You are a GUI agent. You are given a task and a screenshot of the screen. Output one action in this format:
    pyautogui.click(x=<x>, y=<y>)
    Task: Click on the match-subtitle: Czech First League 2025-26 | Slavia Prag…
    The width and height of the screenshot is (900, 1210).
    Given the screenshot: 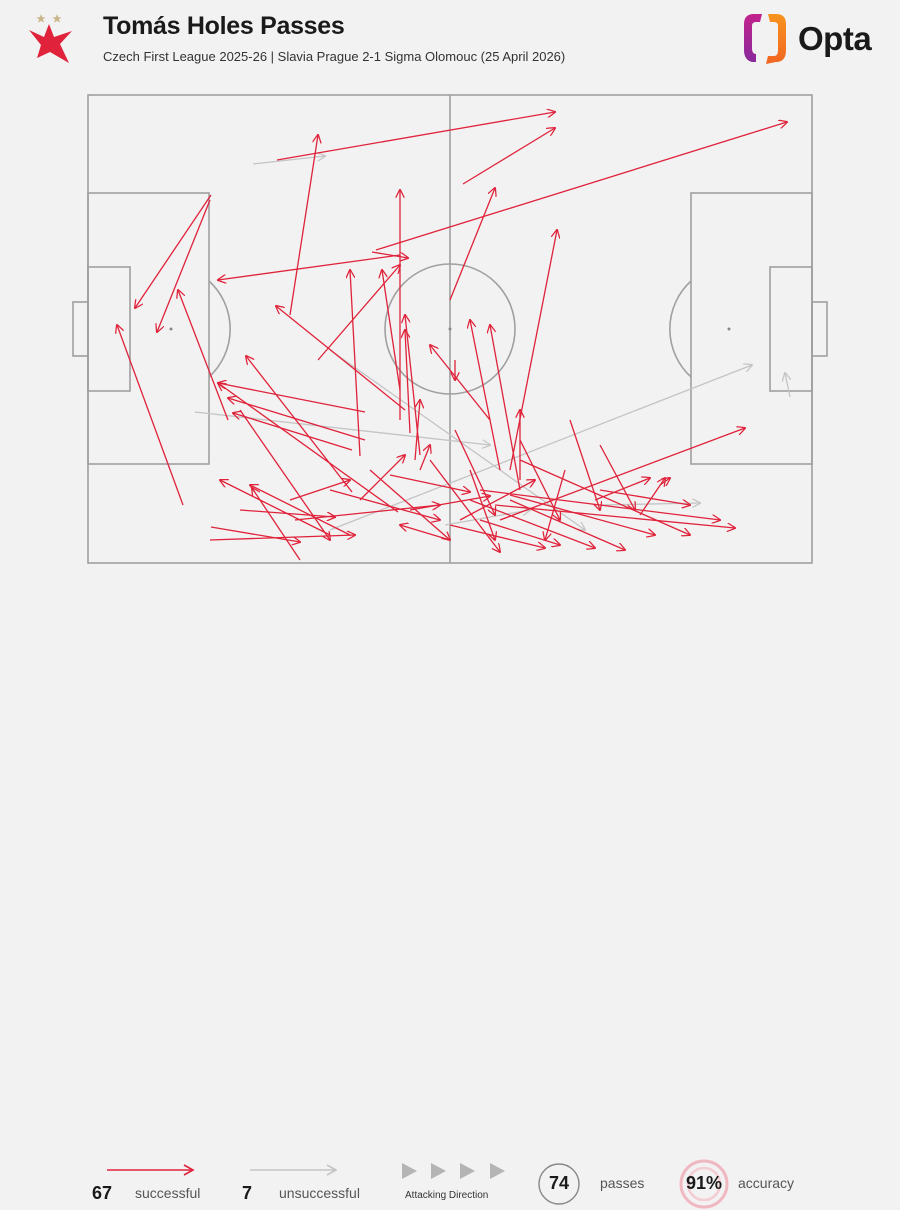 What is the action you would take?
    pyautogui.click(x=334, y=56)
    